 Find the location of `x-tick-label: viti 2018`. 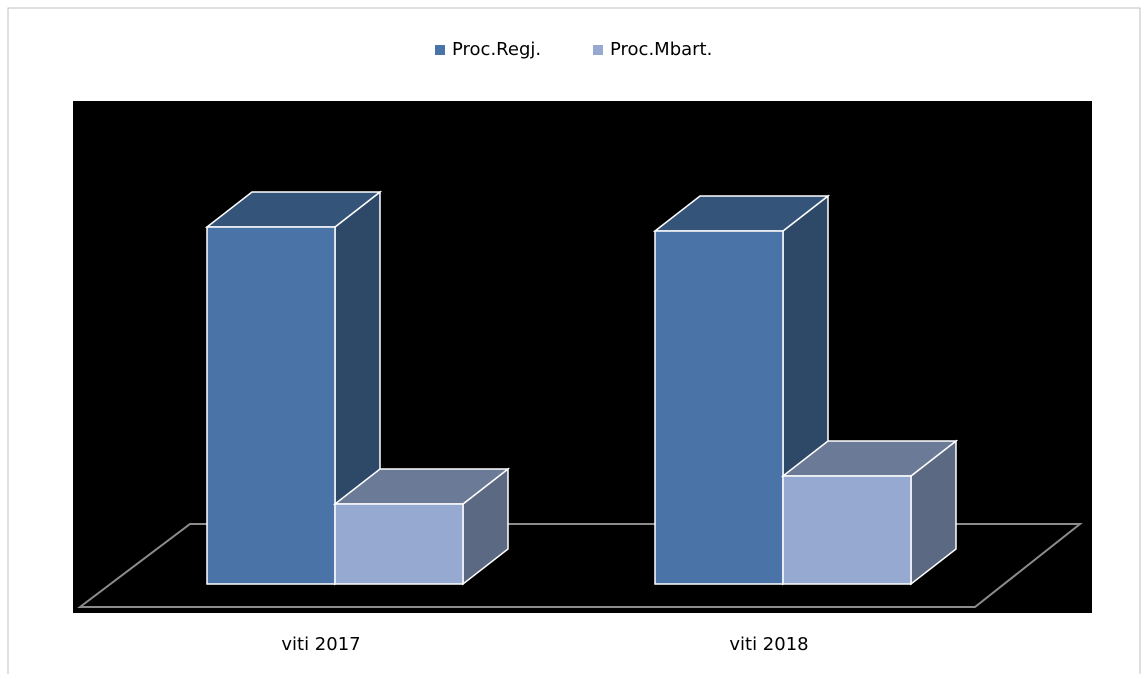

x-tick-label: viti 2018 is located at coordinates (768, 644).